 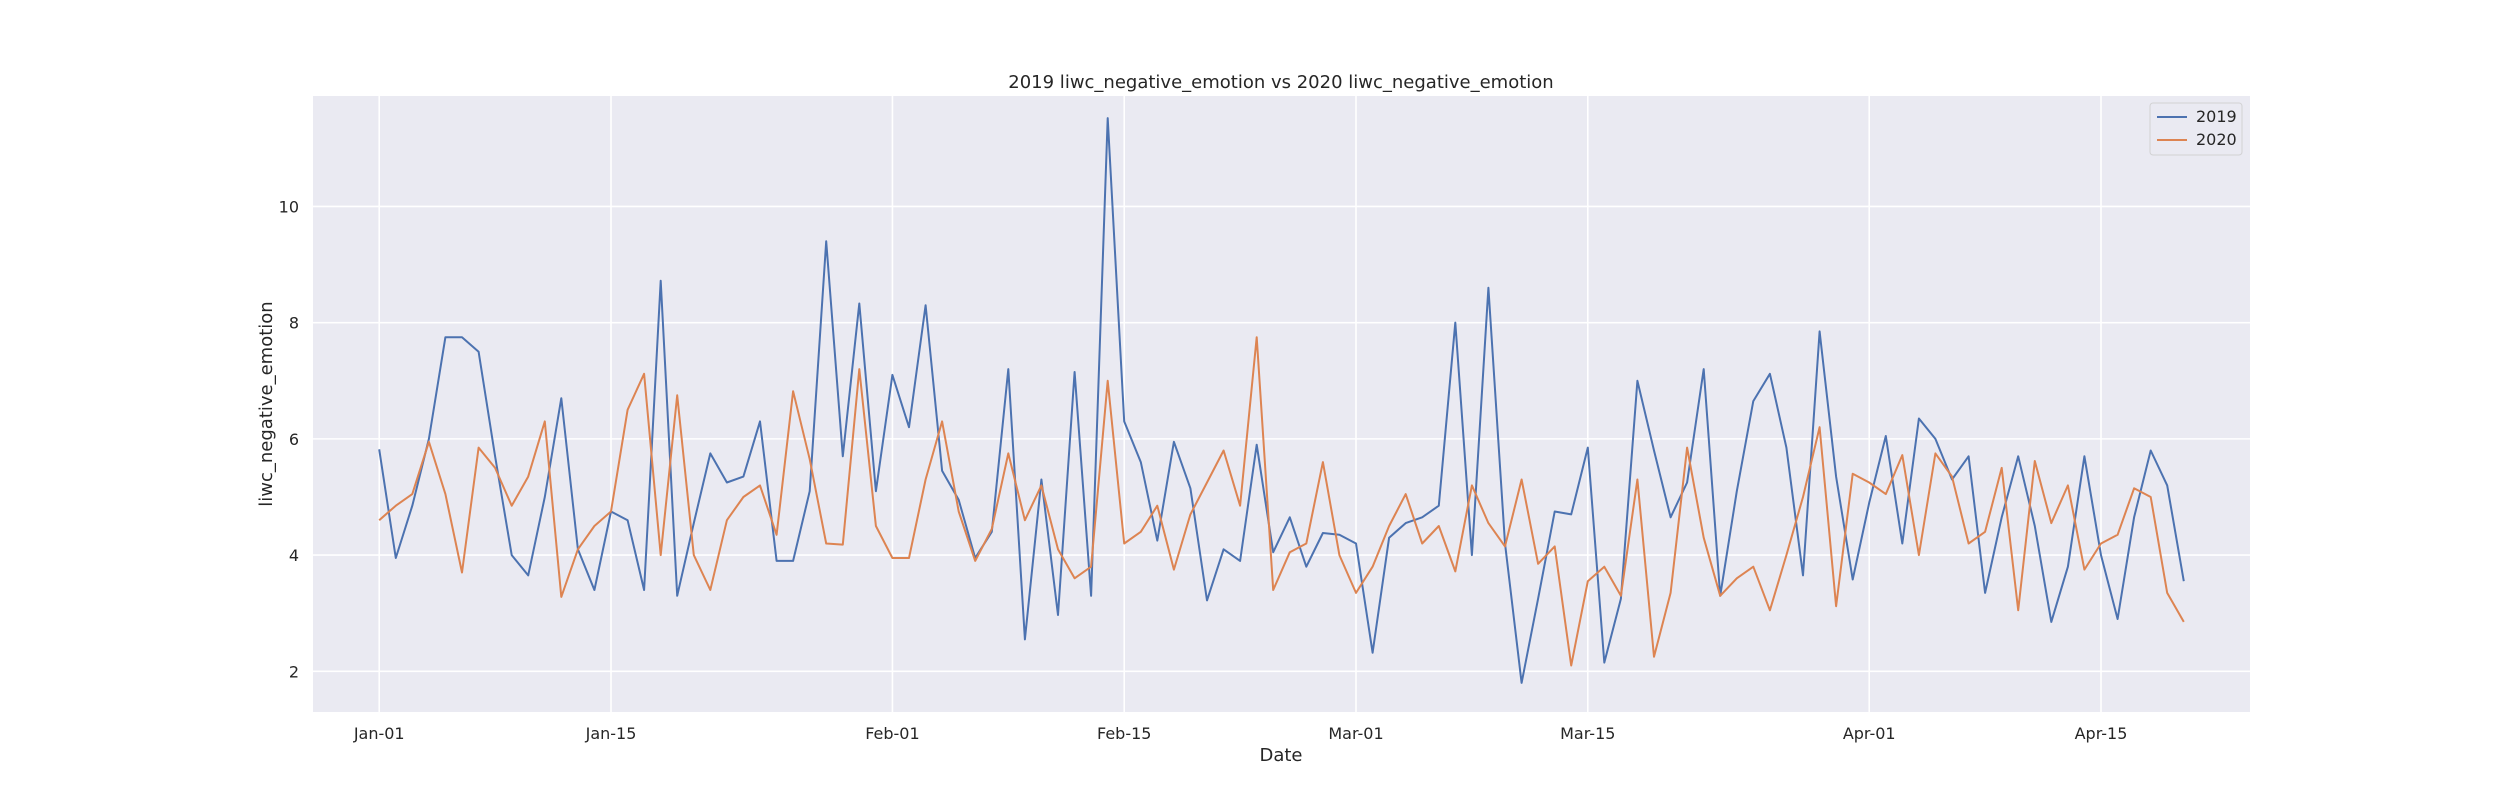 What do you see at coordinates (294, 555) in the screenshot?
I see `y-tick-label: 4` at bounding box center [294, 555].